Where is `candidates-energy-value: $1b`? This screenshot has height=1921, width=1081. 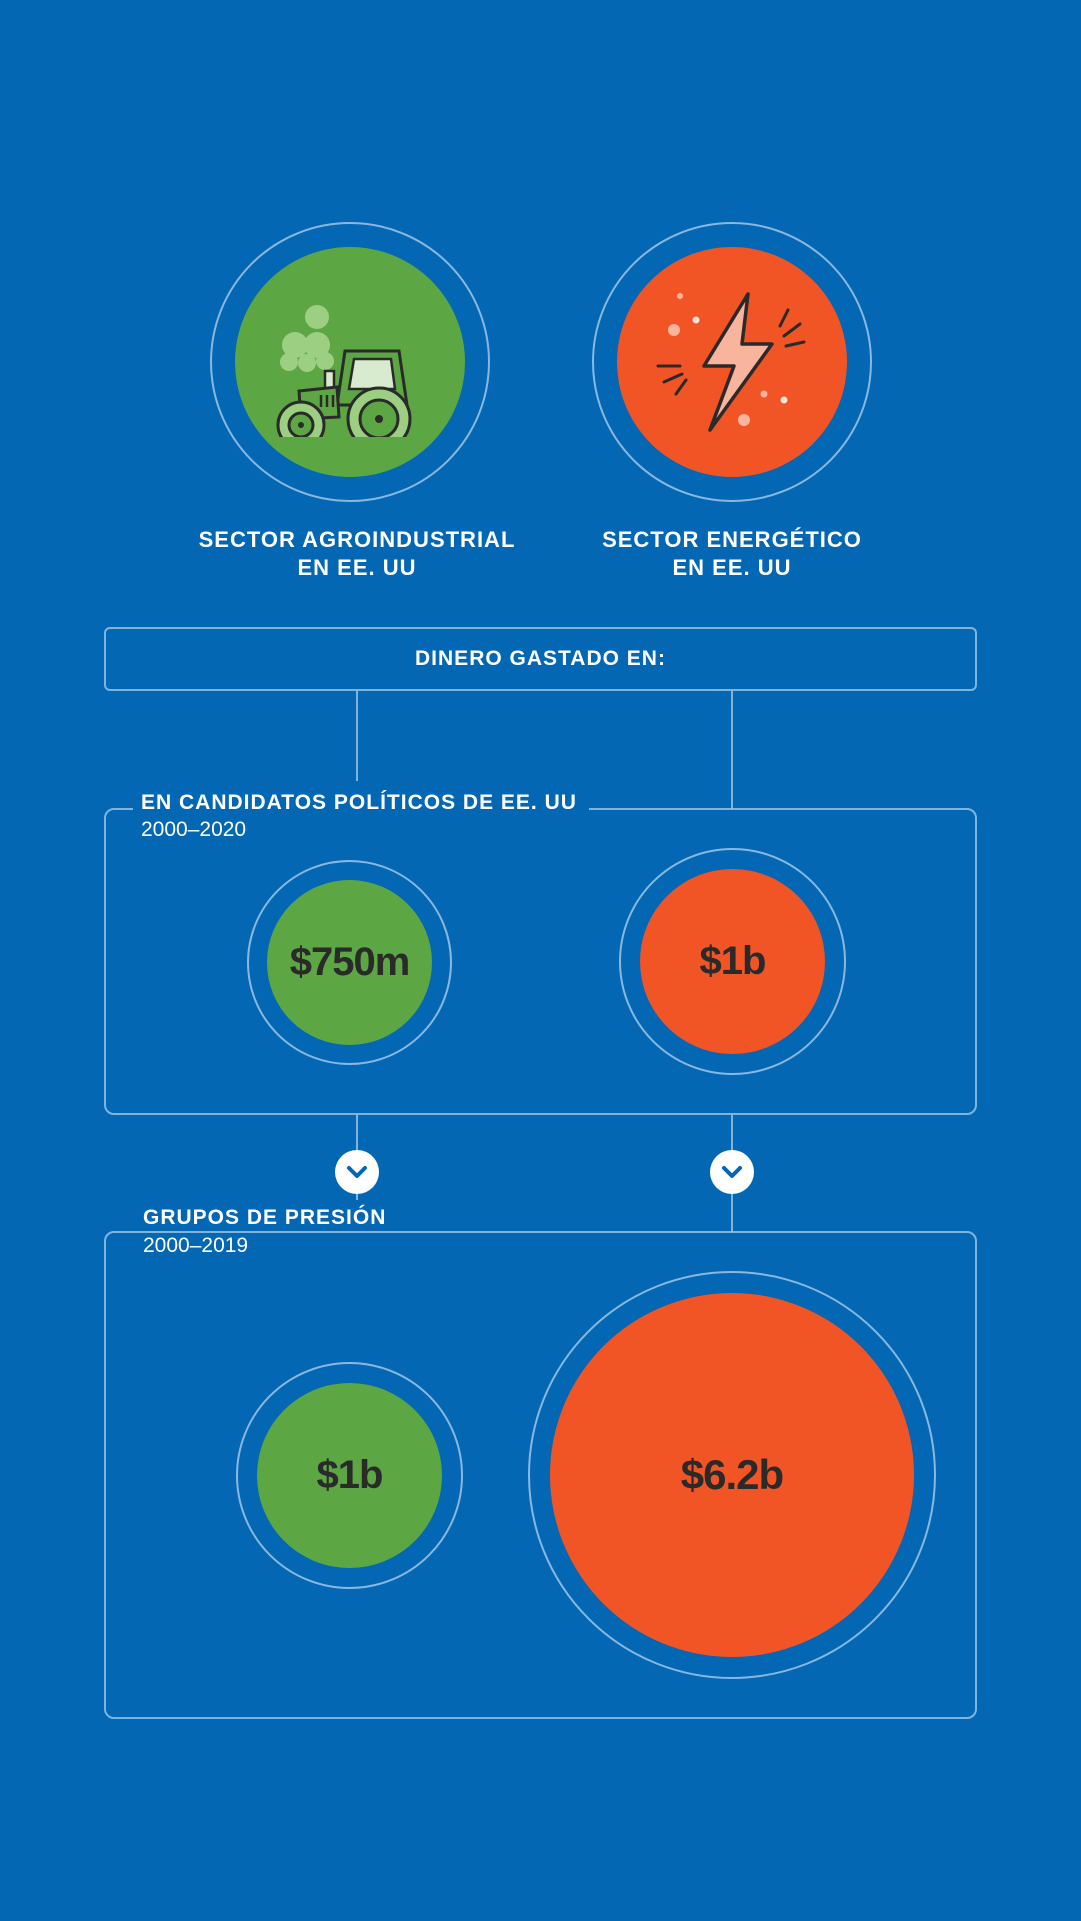 candidates-energy-value: $1b is located at coordinates (733, 961).